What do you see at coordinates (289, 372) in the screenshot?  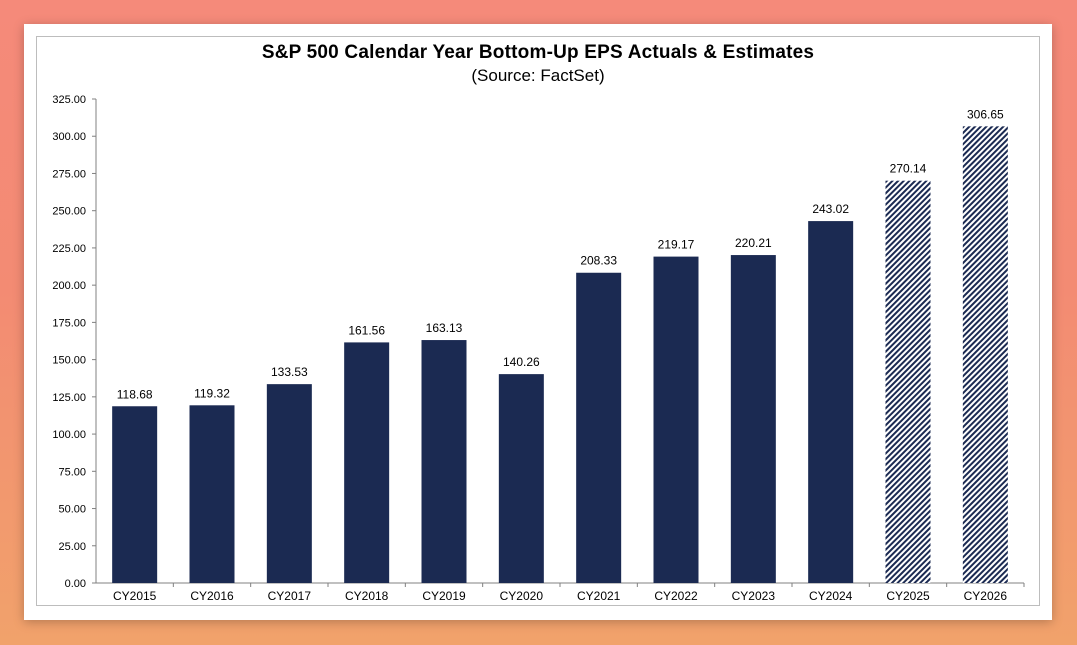 I see `bar-value-label: 133.53` at bounding box center [289, 372].